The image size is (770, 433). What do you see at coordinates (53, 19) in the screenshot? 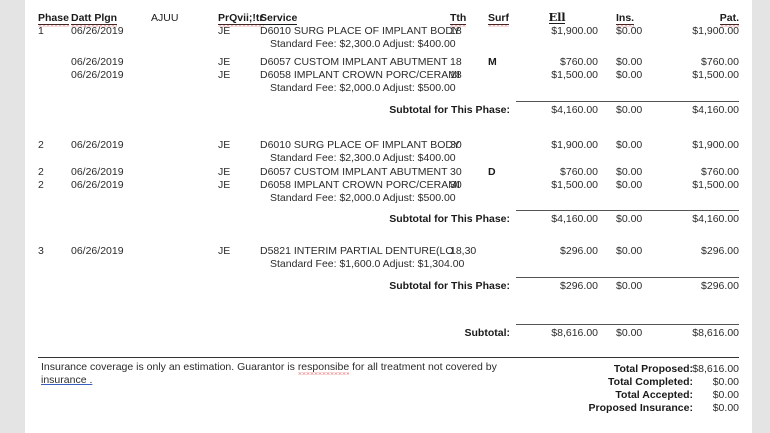
I see `column-header-phase: Phase` at bounding box center [53, 19].